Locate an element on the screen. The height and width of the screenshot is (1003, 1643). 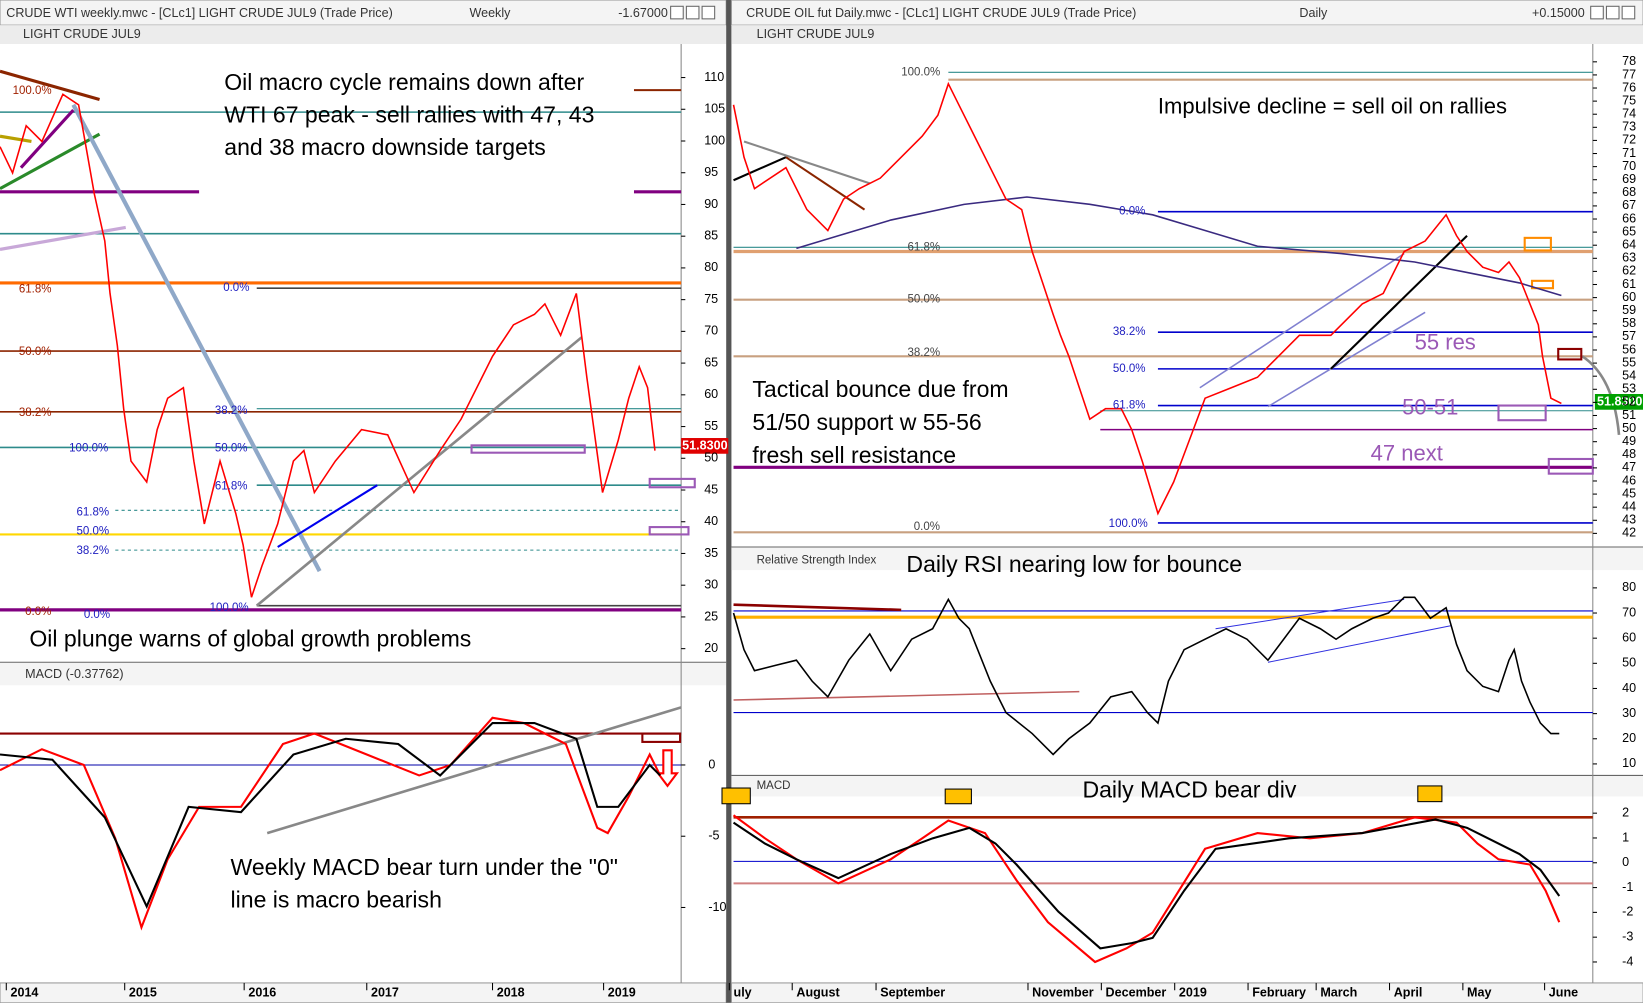
y-tick-label: 20 is located at coordinates (1629, 738).